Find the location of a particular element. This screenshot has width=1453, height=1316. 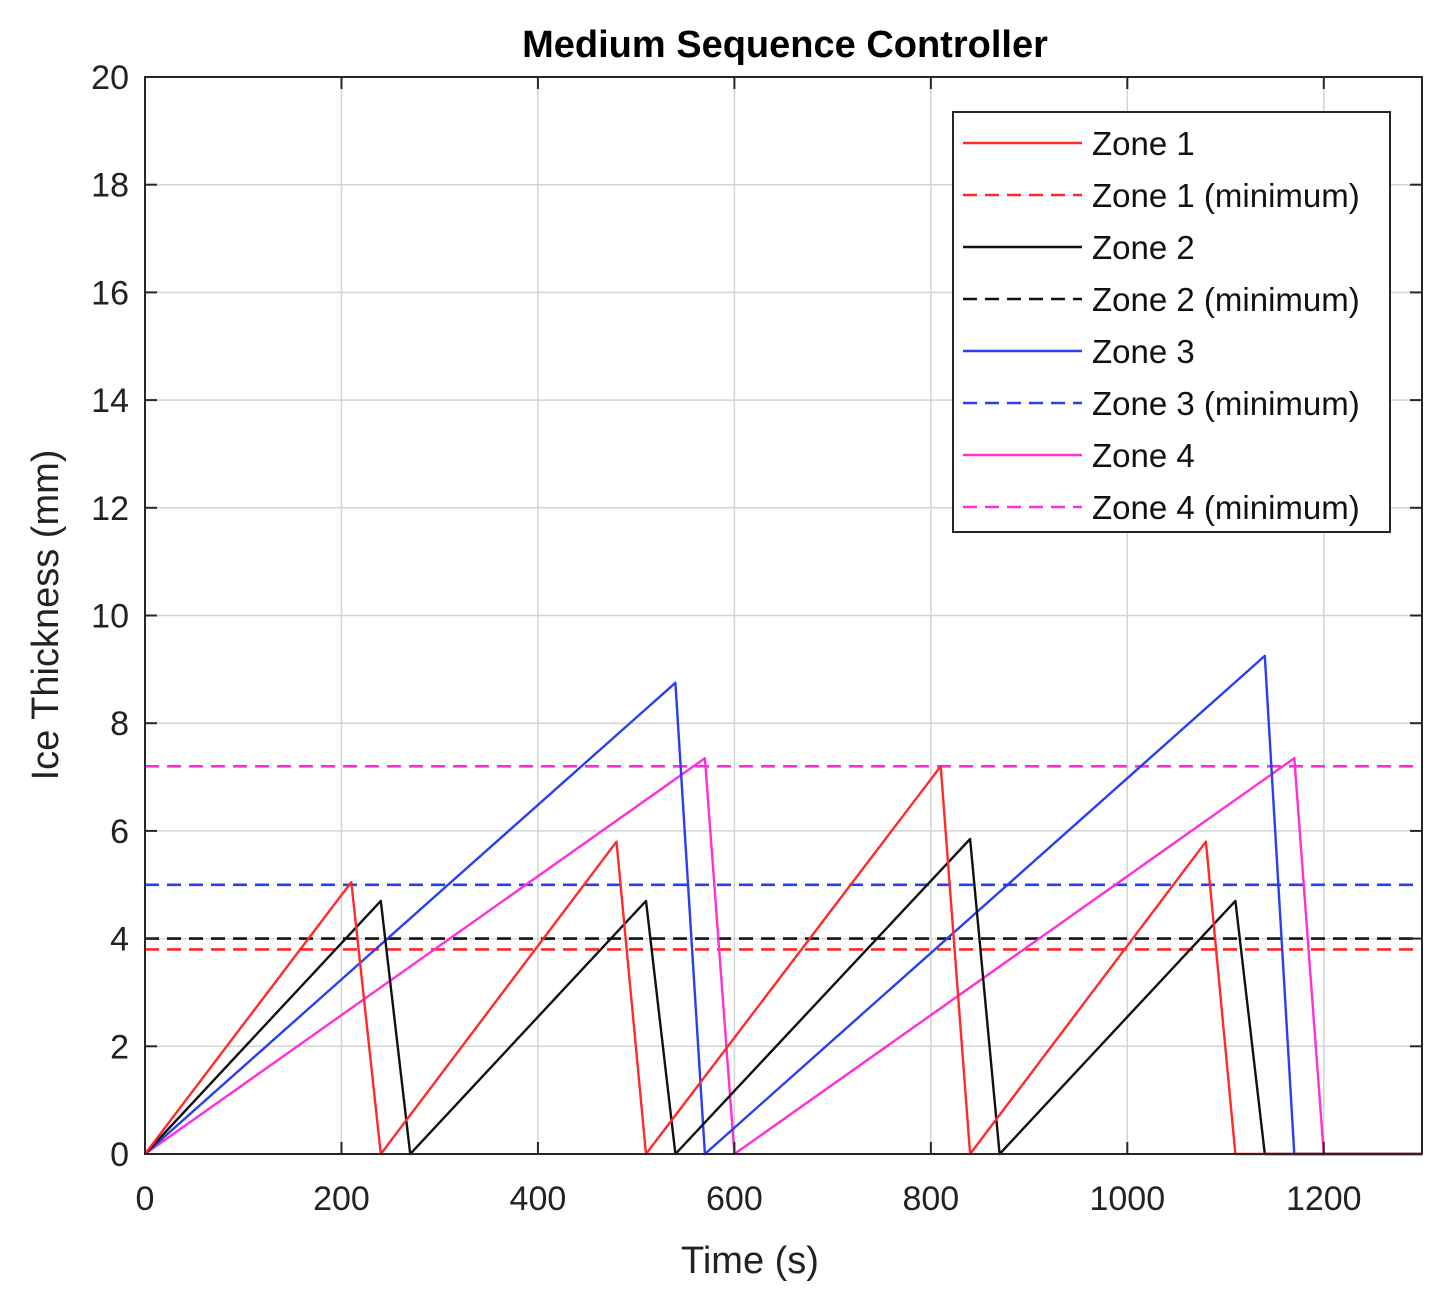

x-tick-label: 1200 is located at coordinates (1324, 1199).